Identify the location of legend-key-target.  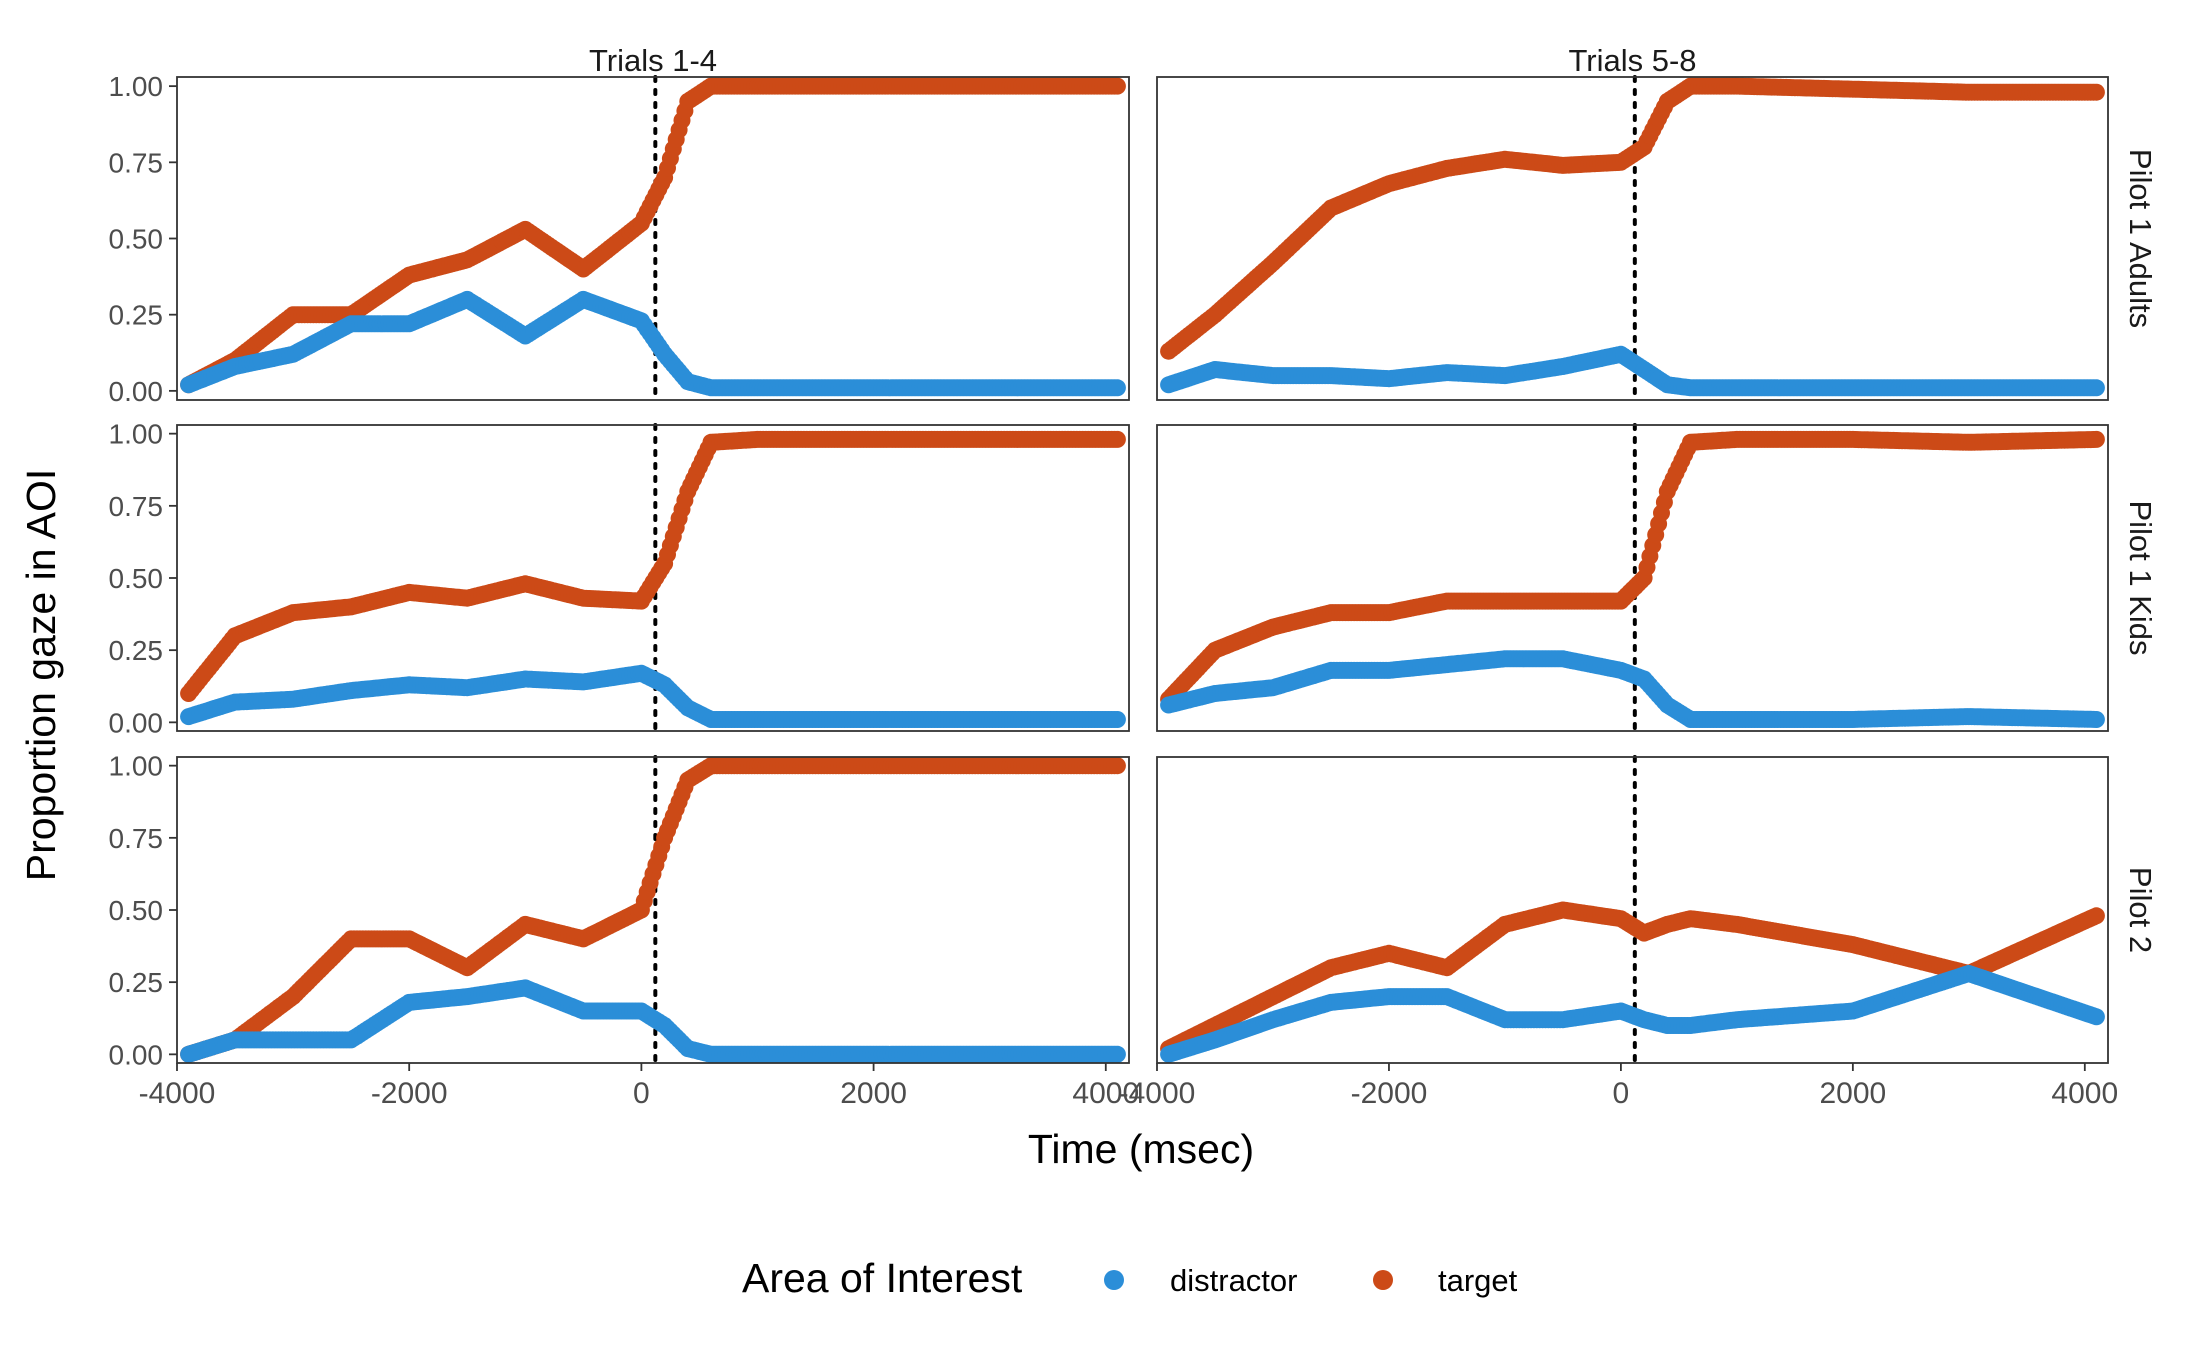
(1383, 1280).